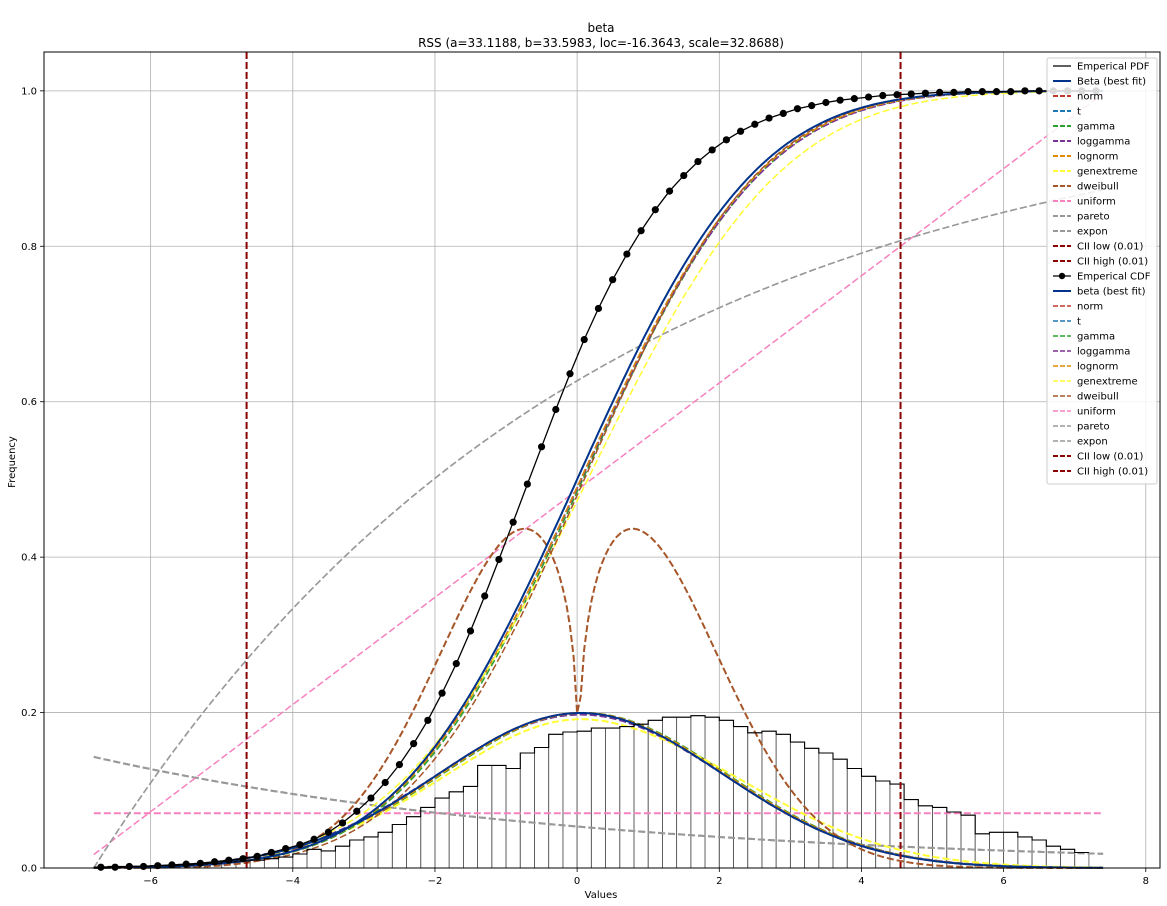  What do you see at coordinates (601, 895) in the screenshot?
I see `x-axis-label: Values` at bounding box center [601, 895].